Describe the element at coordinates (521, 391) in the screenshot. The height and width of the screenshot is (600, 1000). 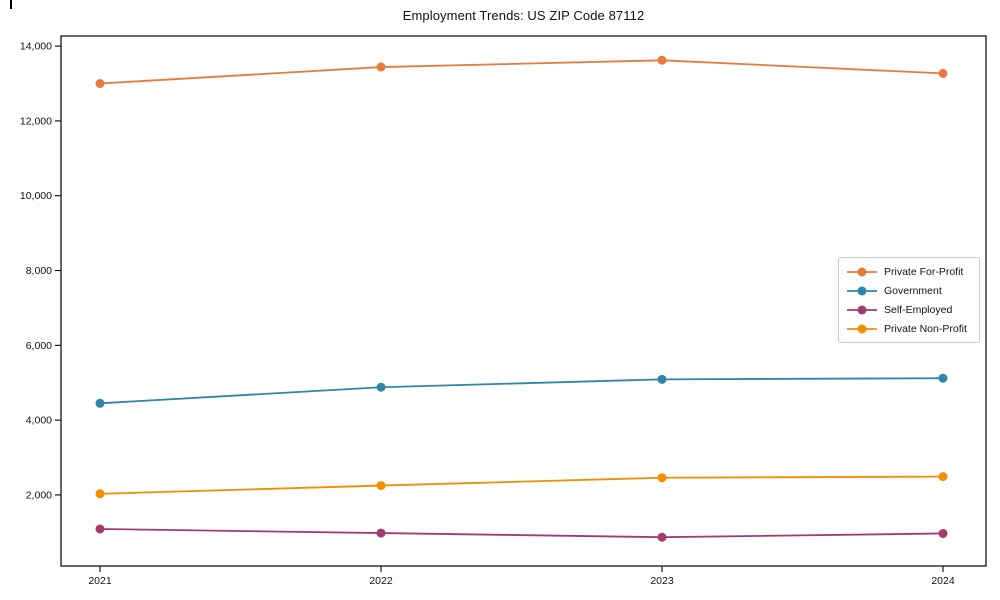
I see `series-line-government` at that location.